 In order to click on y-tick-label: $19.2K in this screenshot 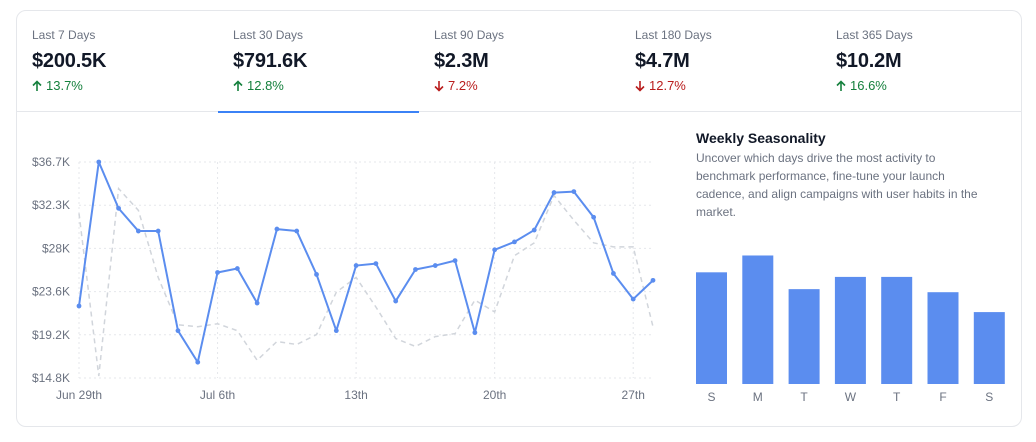, I will do `click(51, 335)`.